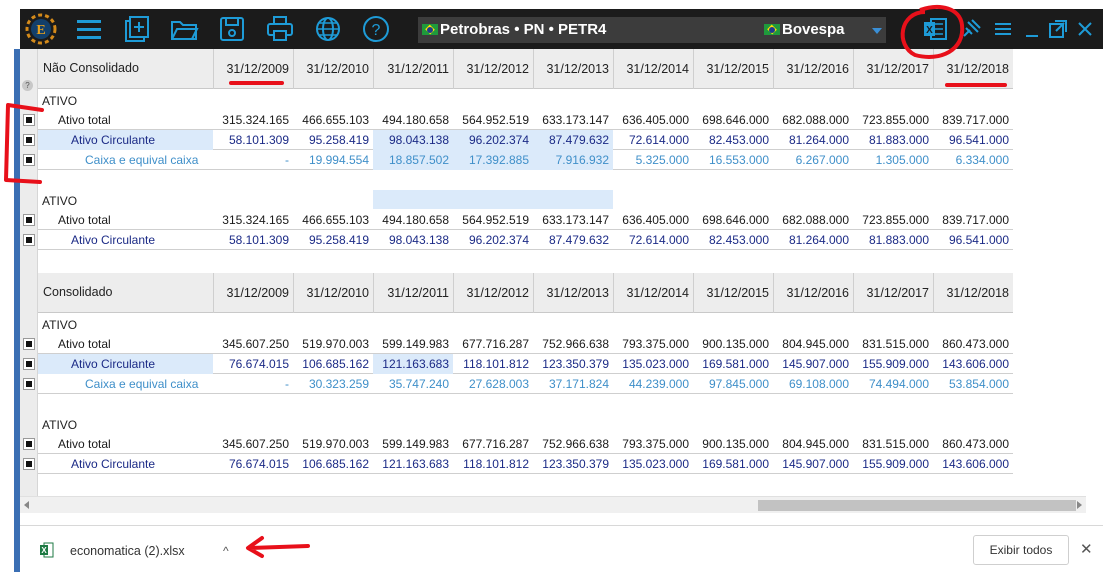  What do you see at coordinates (738, 384) in the screenshot?
I see `table-cell: 97.845.000` at bounding box center [738, 384].